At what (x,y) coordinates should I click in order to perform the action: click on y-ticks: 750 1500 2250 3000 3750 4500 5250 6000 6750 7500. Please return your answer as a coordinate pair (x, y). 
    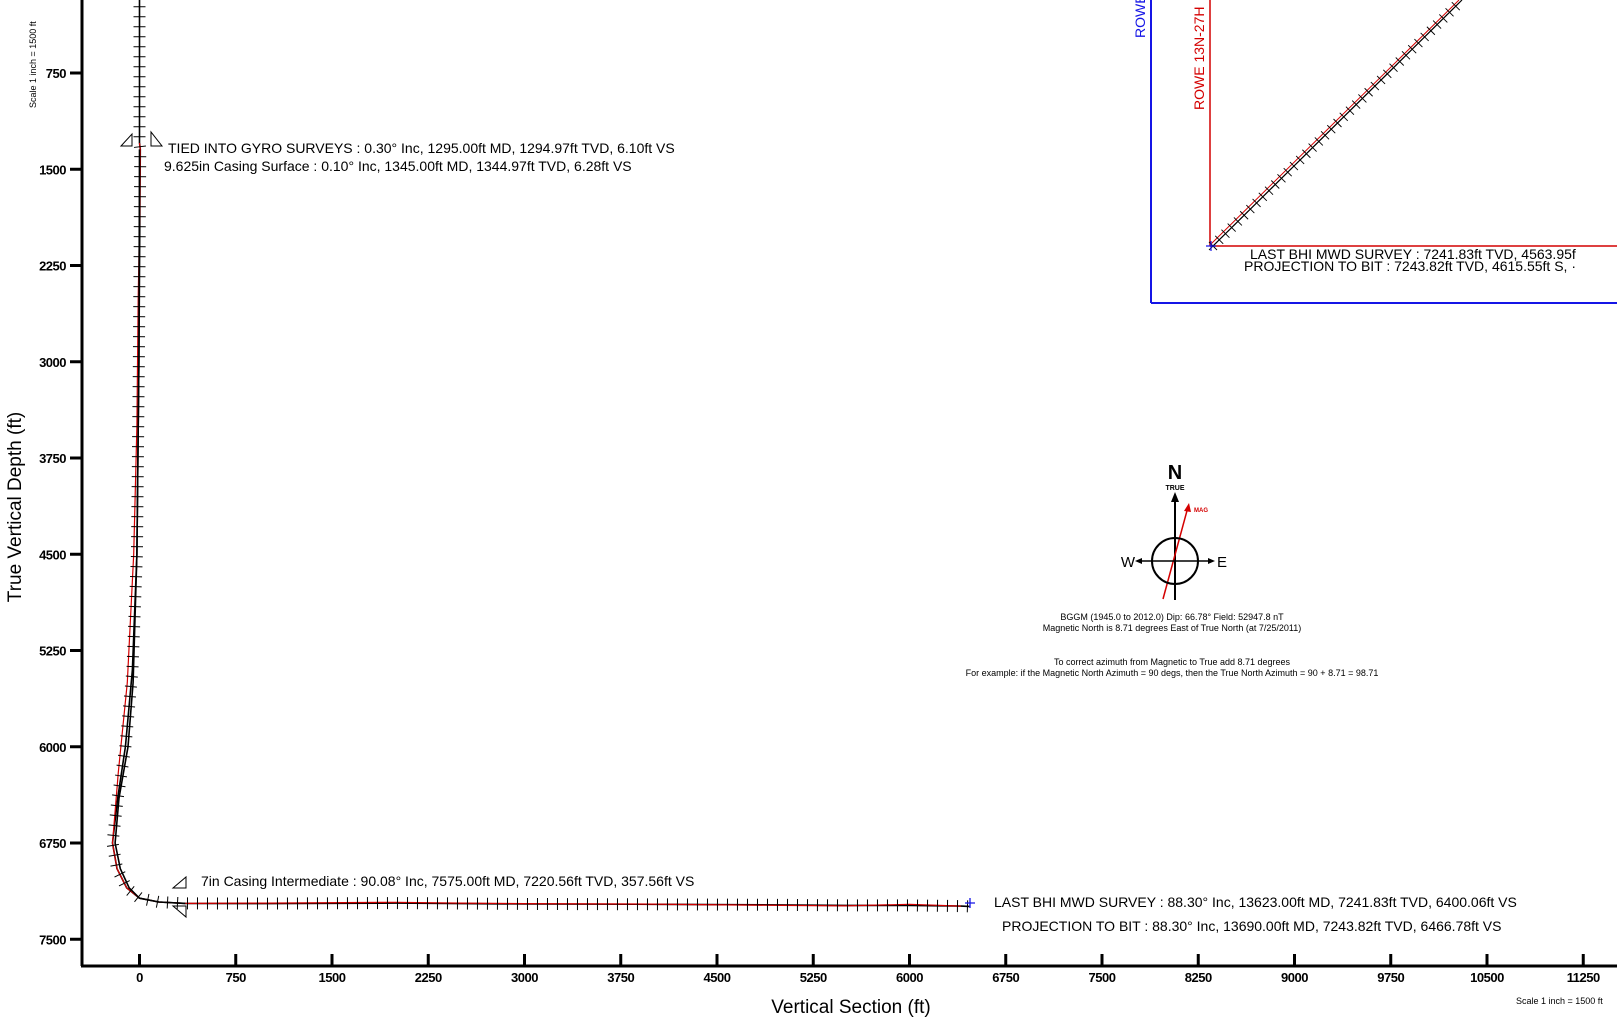
    Looking at the image, I should click on (60, 506).